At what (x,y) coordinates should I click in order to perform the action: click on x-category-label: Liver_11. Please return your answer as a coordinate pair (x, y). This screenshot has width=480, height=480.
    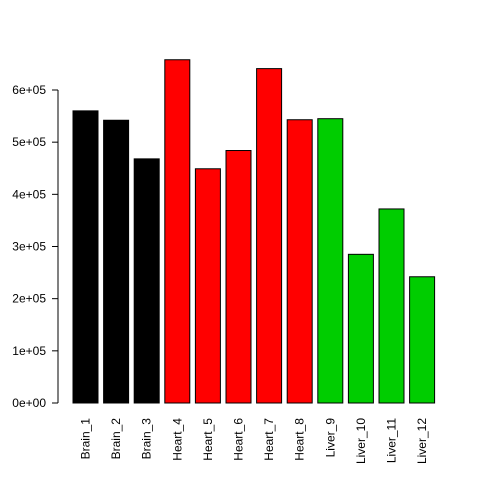
    Looking at the image, I should click on (392, 440).